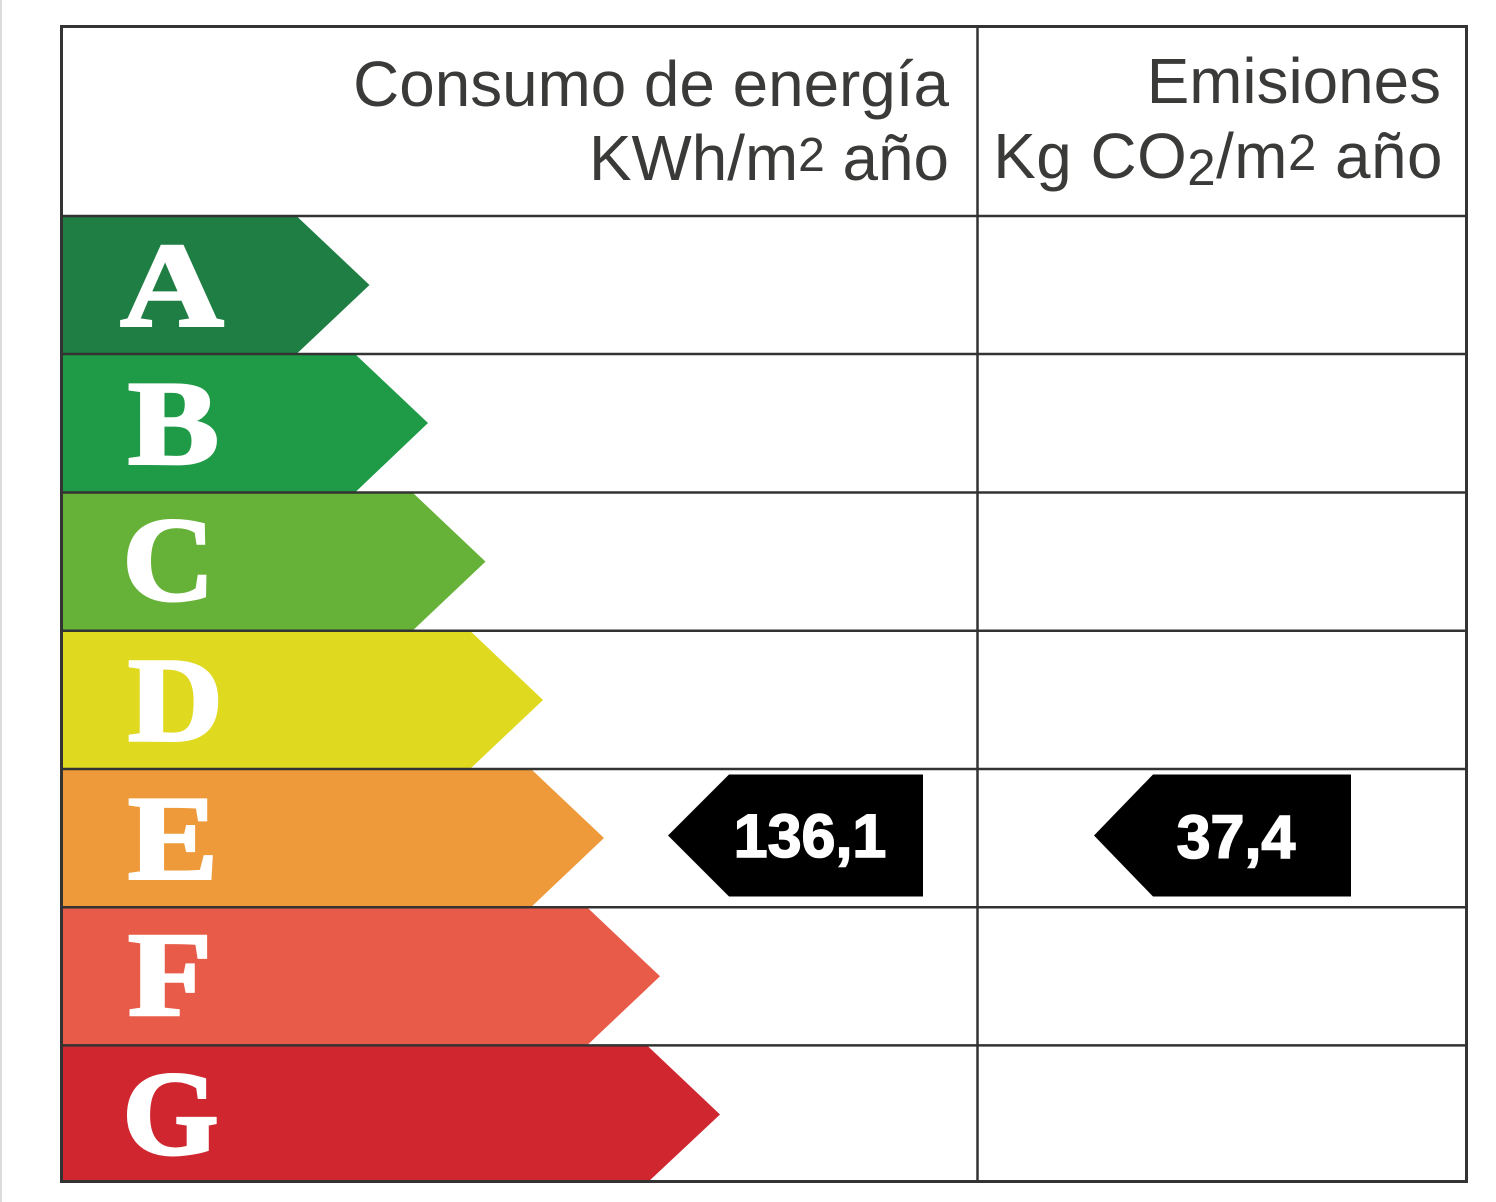 This screenshot has width=1496, height=1202. I want to click on svg-text: 136,1, so click(810, 836).